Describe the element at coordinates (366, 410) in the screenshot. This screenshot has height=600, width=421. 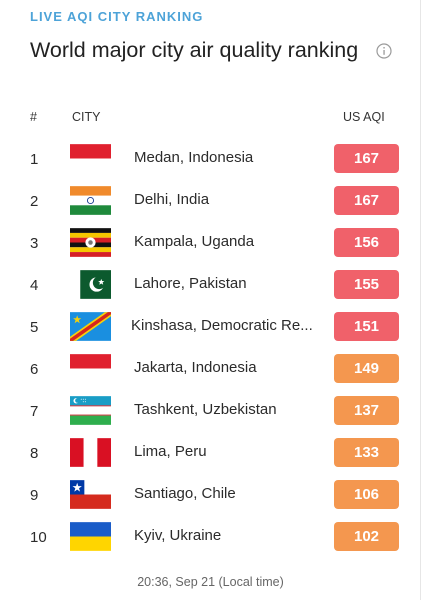
I see `aqi-badge: 137` at that location.